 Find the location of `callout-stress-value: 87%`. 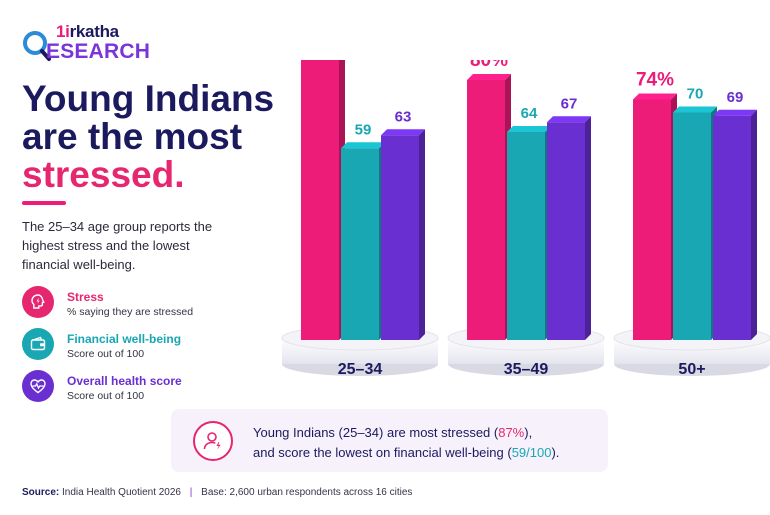

callout-stress-value: 87% is located at coordinates (511, 432).